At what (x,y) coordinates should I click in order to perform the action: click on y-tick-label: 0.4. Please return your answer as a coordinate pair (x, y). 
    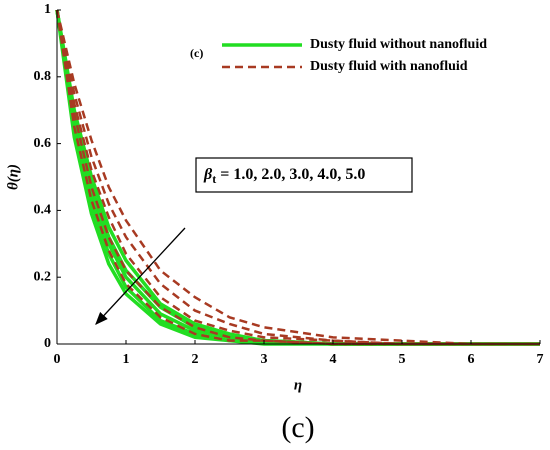
    Looking at the image, I should click on (43, 210).